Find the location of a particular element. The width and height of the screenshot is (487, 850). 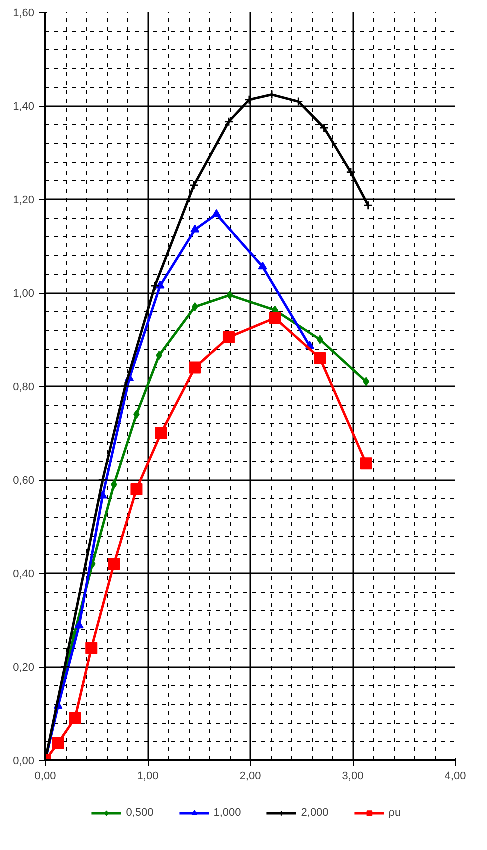

y-tick-label: 0,80 is located at coordinates (24, 388).